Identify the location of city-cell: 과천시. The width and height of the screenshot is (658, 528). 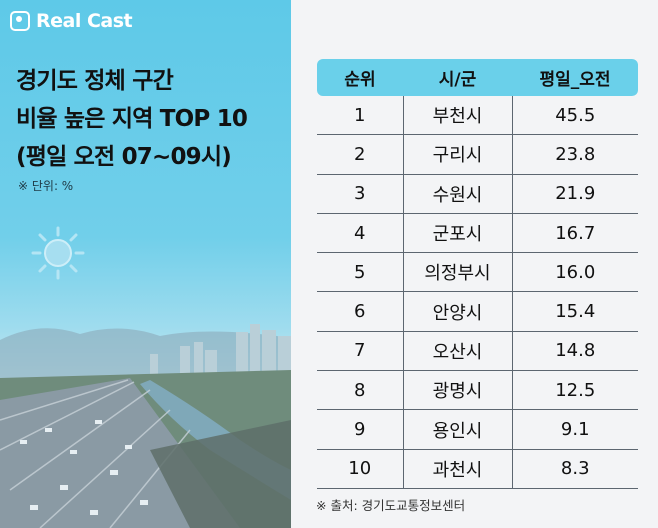
(457, 469).